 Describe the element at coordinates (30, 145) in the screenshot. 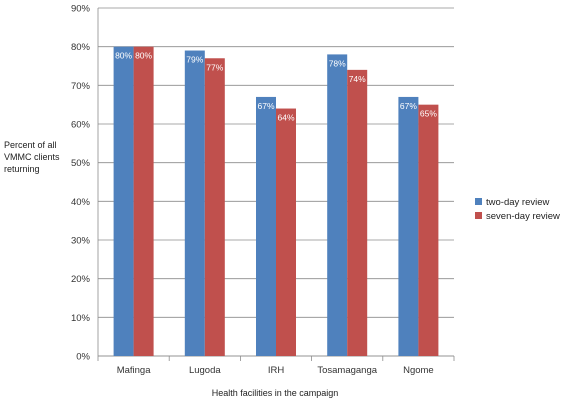

I see `y-axis-title-line-1: Percent of all` at that location.